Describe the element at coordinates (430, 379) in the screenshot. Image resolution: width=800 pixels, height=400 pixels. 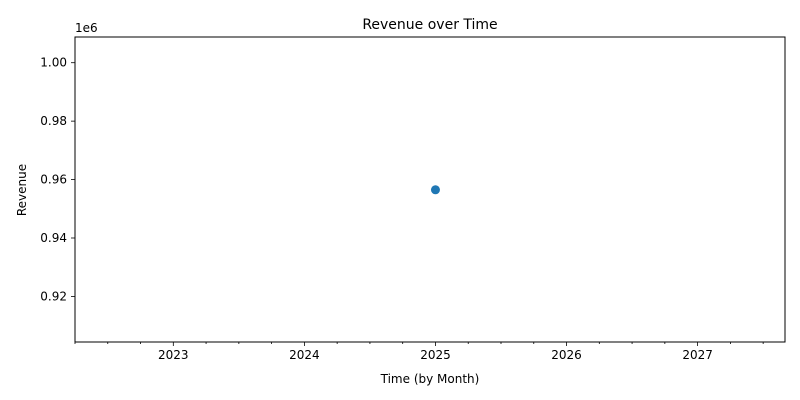
I see `x-axis-label: Time (by Month)` at that location.